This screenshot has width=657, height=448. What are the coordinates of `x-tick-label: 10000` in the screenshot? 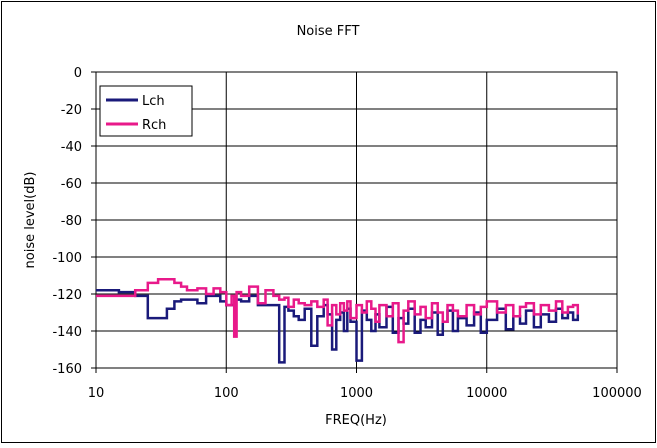 It's located at (486, 393).